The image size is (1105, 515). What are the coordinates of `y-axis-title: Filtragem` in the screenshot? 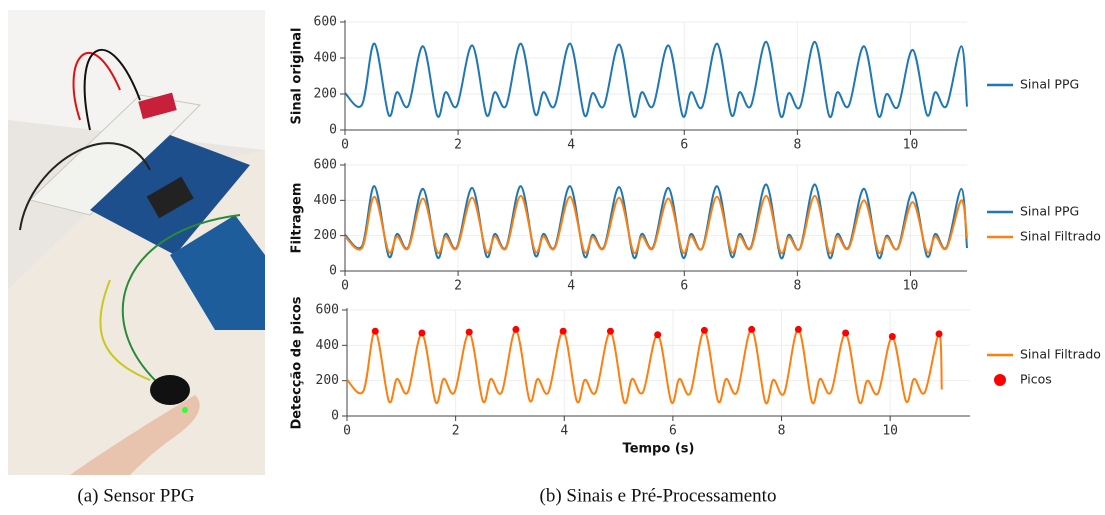 It's located at (297, 218).